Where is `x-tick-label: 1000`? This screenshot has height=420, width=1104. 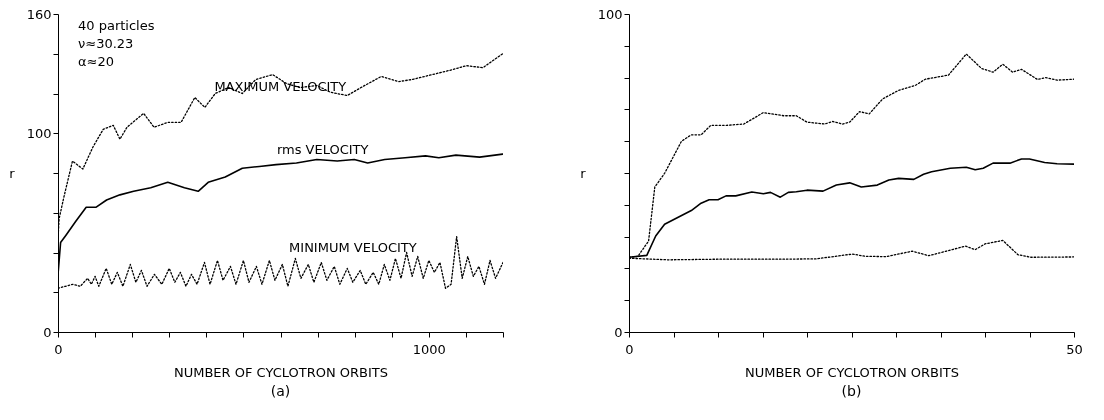
x-tick-label: 1000 is located at coordinates (429, 349).